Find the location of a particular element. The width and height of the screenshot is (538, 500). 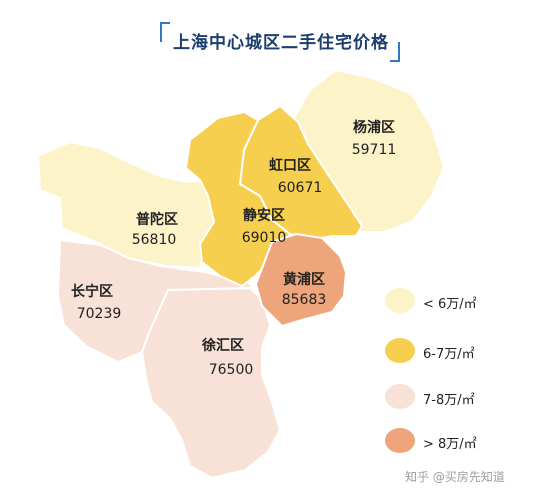

district-price: 70239 is located at coordinates (99, 314).